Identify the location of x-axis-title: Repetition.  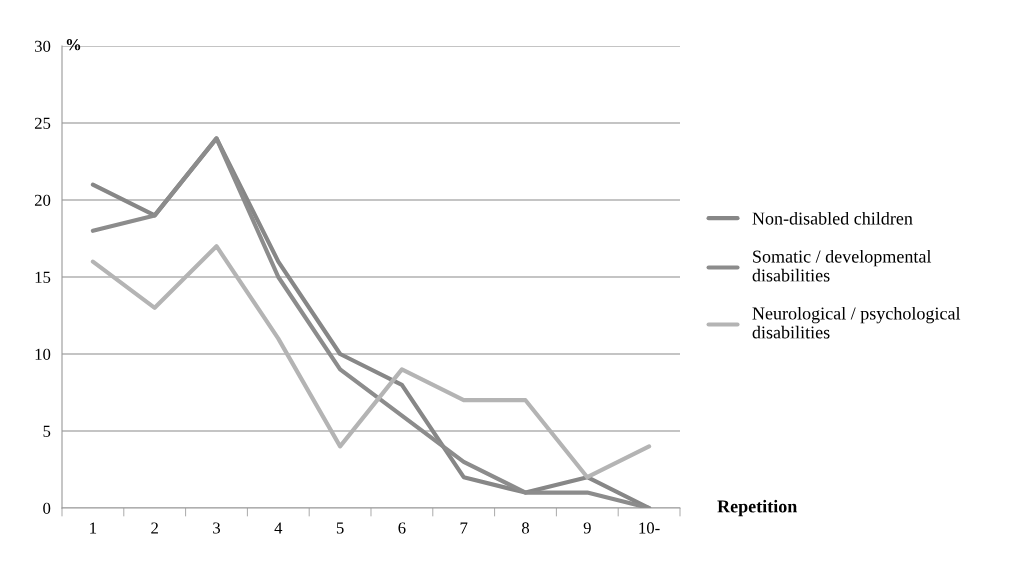
(757, 508).